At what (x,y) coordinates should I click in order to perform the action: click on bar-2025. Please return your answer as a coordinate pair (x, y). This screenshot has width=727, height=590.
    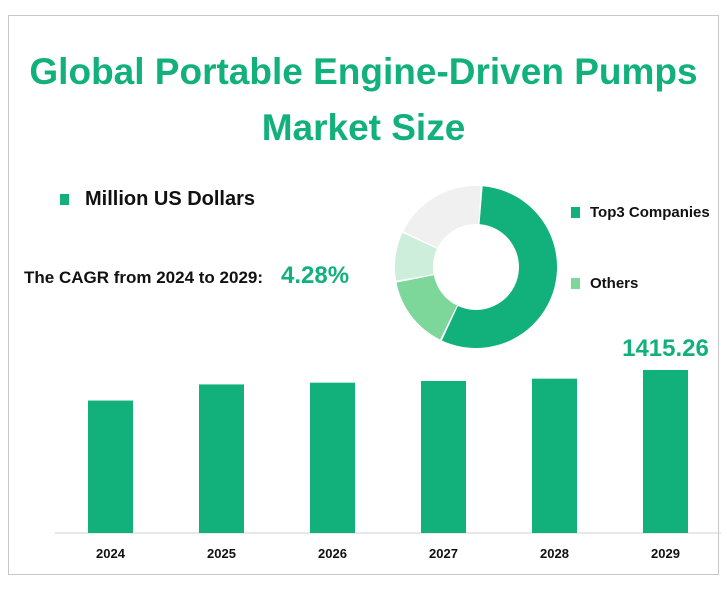
    Looking at the image, I should click on (221, 458).